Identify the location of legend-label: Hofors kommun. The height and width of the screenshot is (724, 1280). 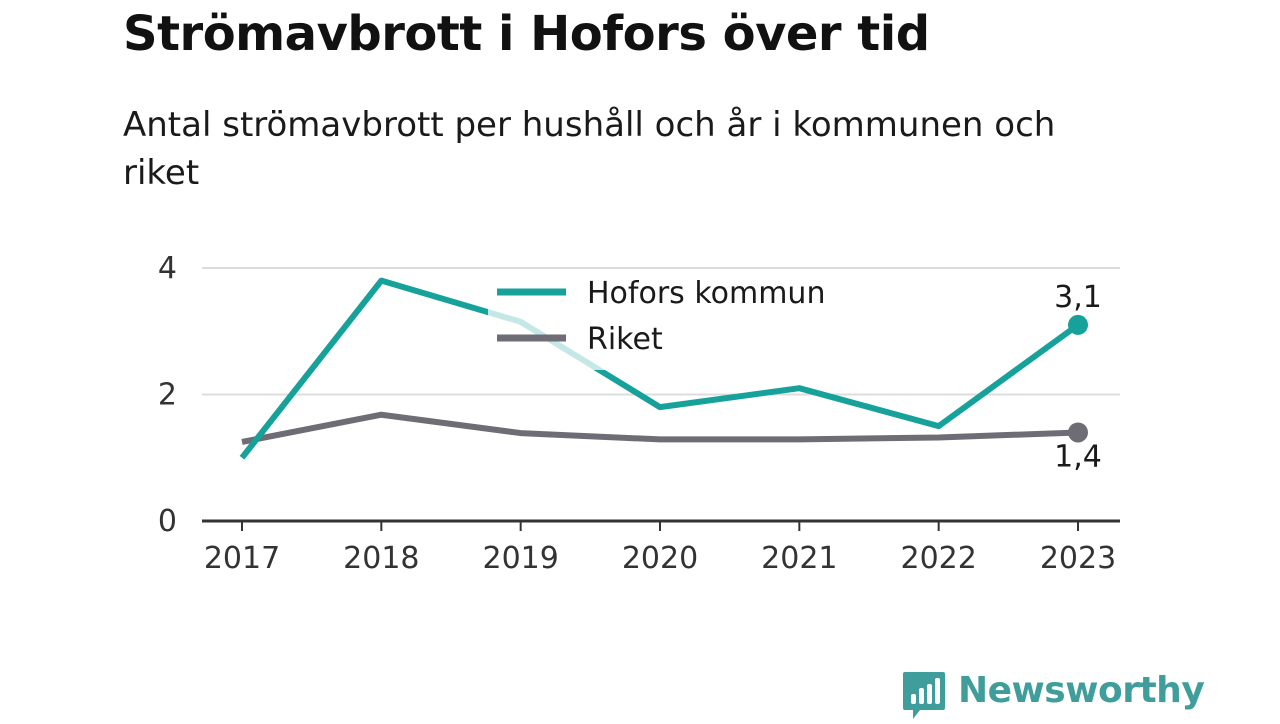
(706, 293).